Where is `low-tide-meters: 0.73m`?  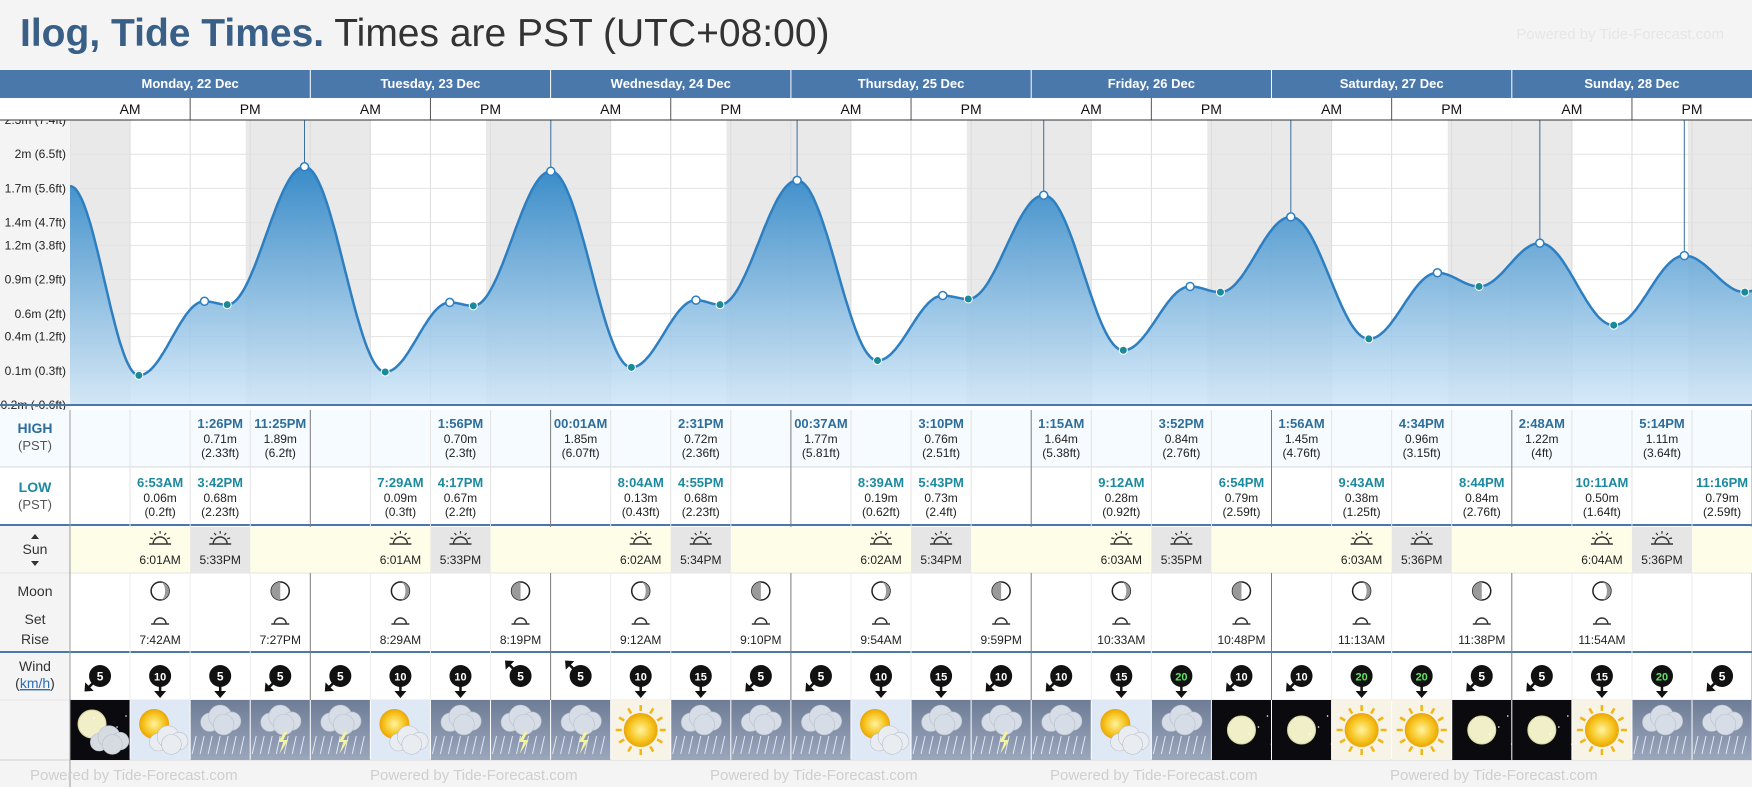
low-tide-meters: 0.73m is located at coordinates (940, 498).